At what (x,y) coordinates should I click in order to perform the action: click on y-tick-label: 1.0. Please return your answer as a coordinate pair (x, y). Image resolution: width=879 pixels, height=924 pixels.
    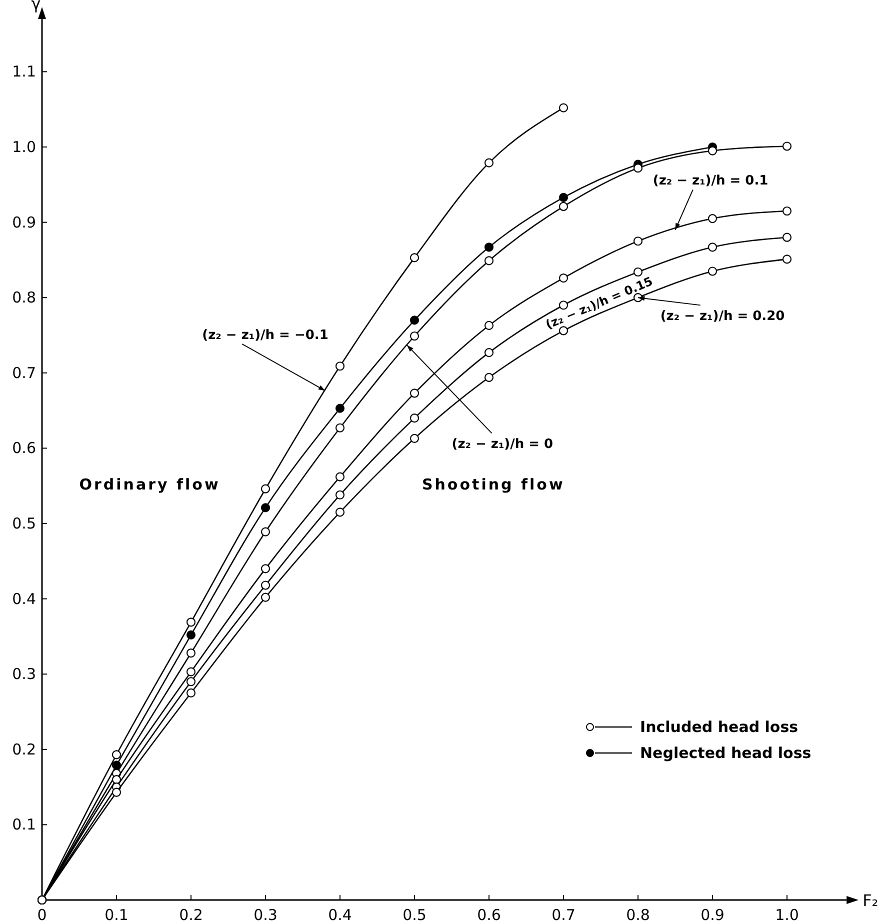
    Looking at the image, I should click on (24, 147).